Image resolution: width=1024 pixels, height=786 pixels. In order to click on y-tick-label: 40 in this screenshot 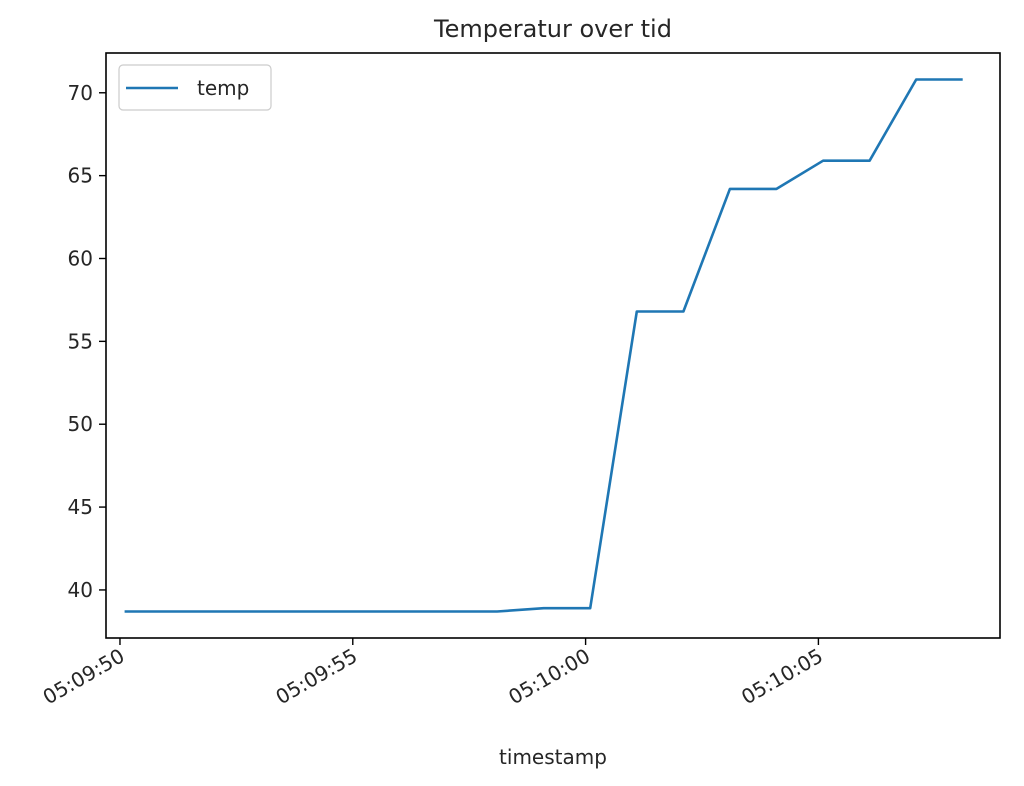, I will do `click(80, 590)`.